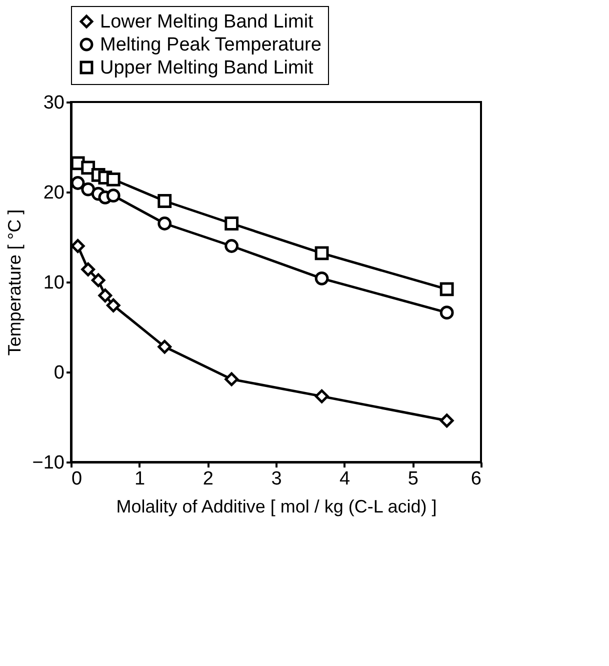  What do you see at coordinates (207, 22) in the screenshot?
I see `legend-label: Lower Melting Band Limit` at bounding box center [207, 22].